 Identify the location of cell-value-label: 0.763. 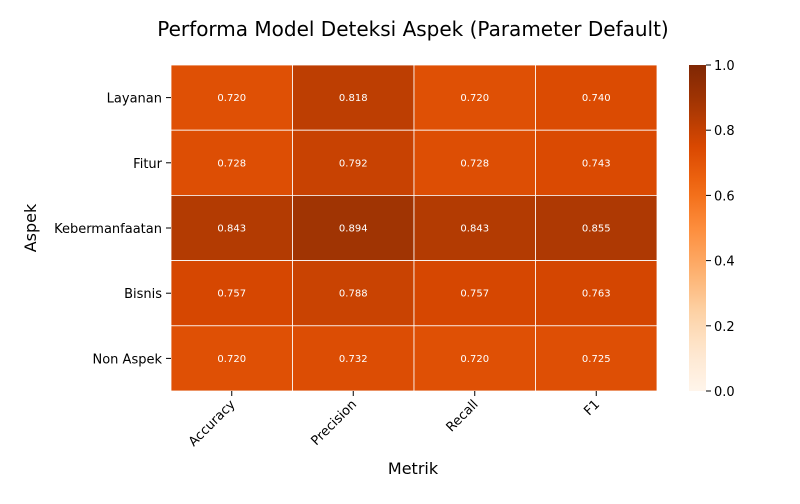
(596, 294).